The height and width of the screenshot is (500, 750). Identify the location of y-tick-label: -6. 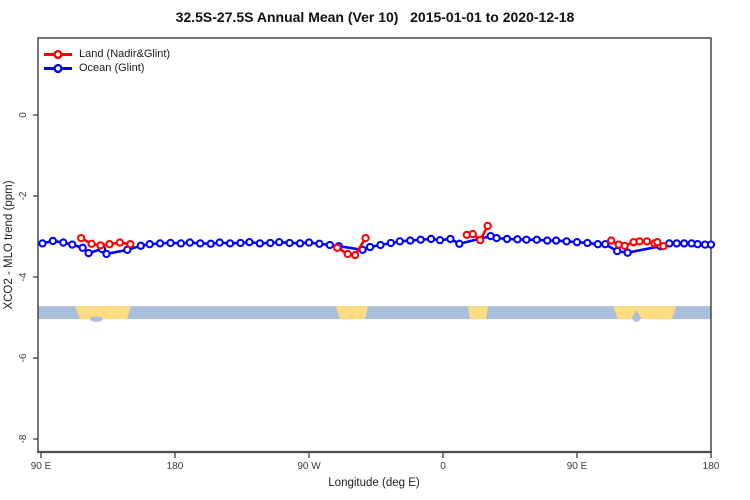
(23, 357).